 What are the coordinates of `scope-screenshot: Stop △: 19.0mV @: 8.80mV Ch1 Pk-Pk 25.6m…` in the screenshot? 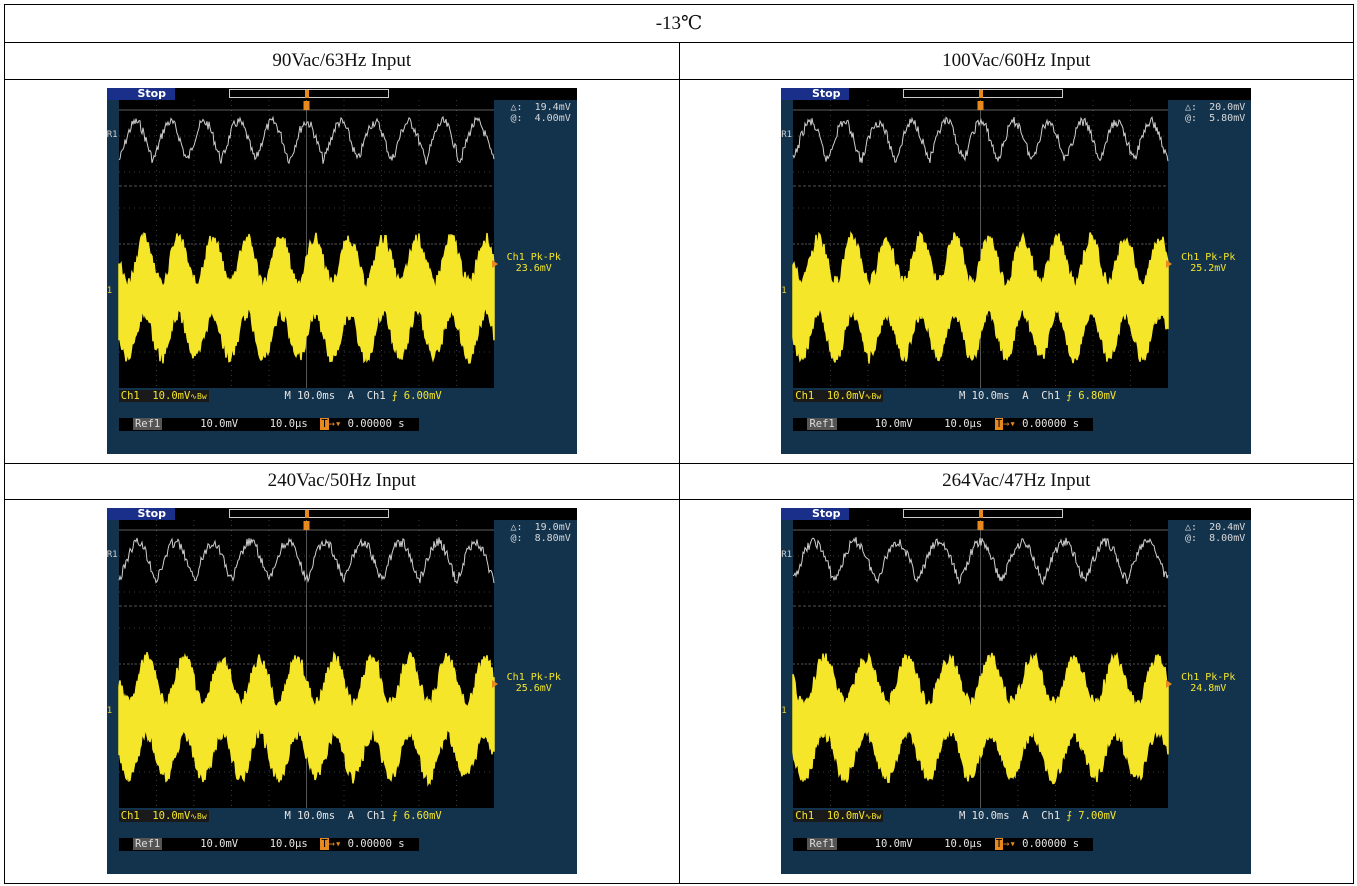 It's located at (341, 691).